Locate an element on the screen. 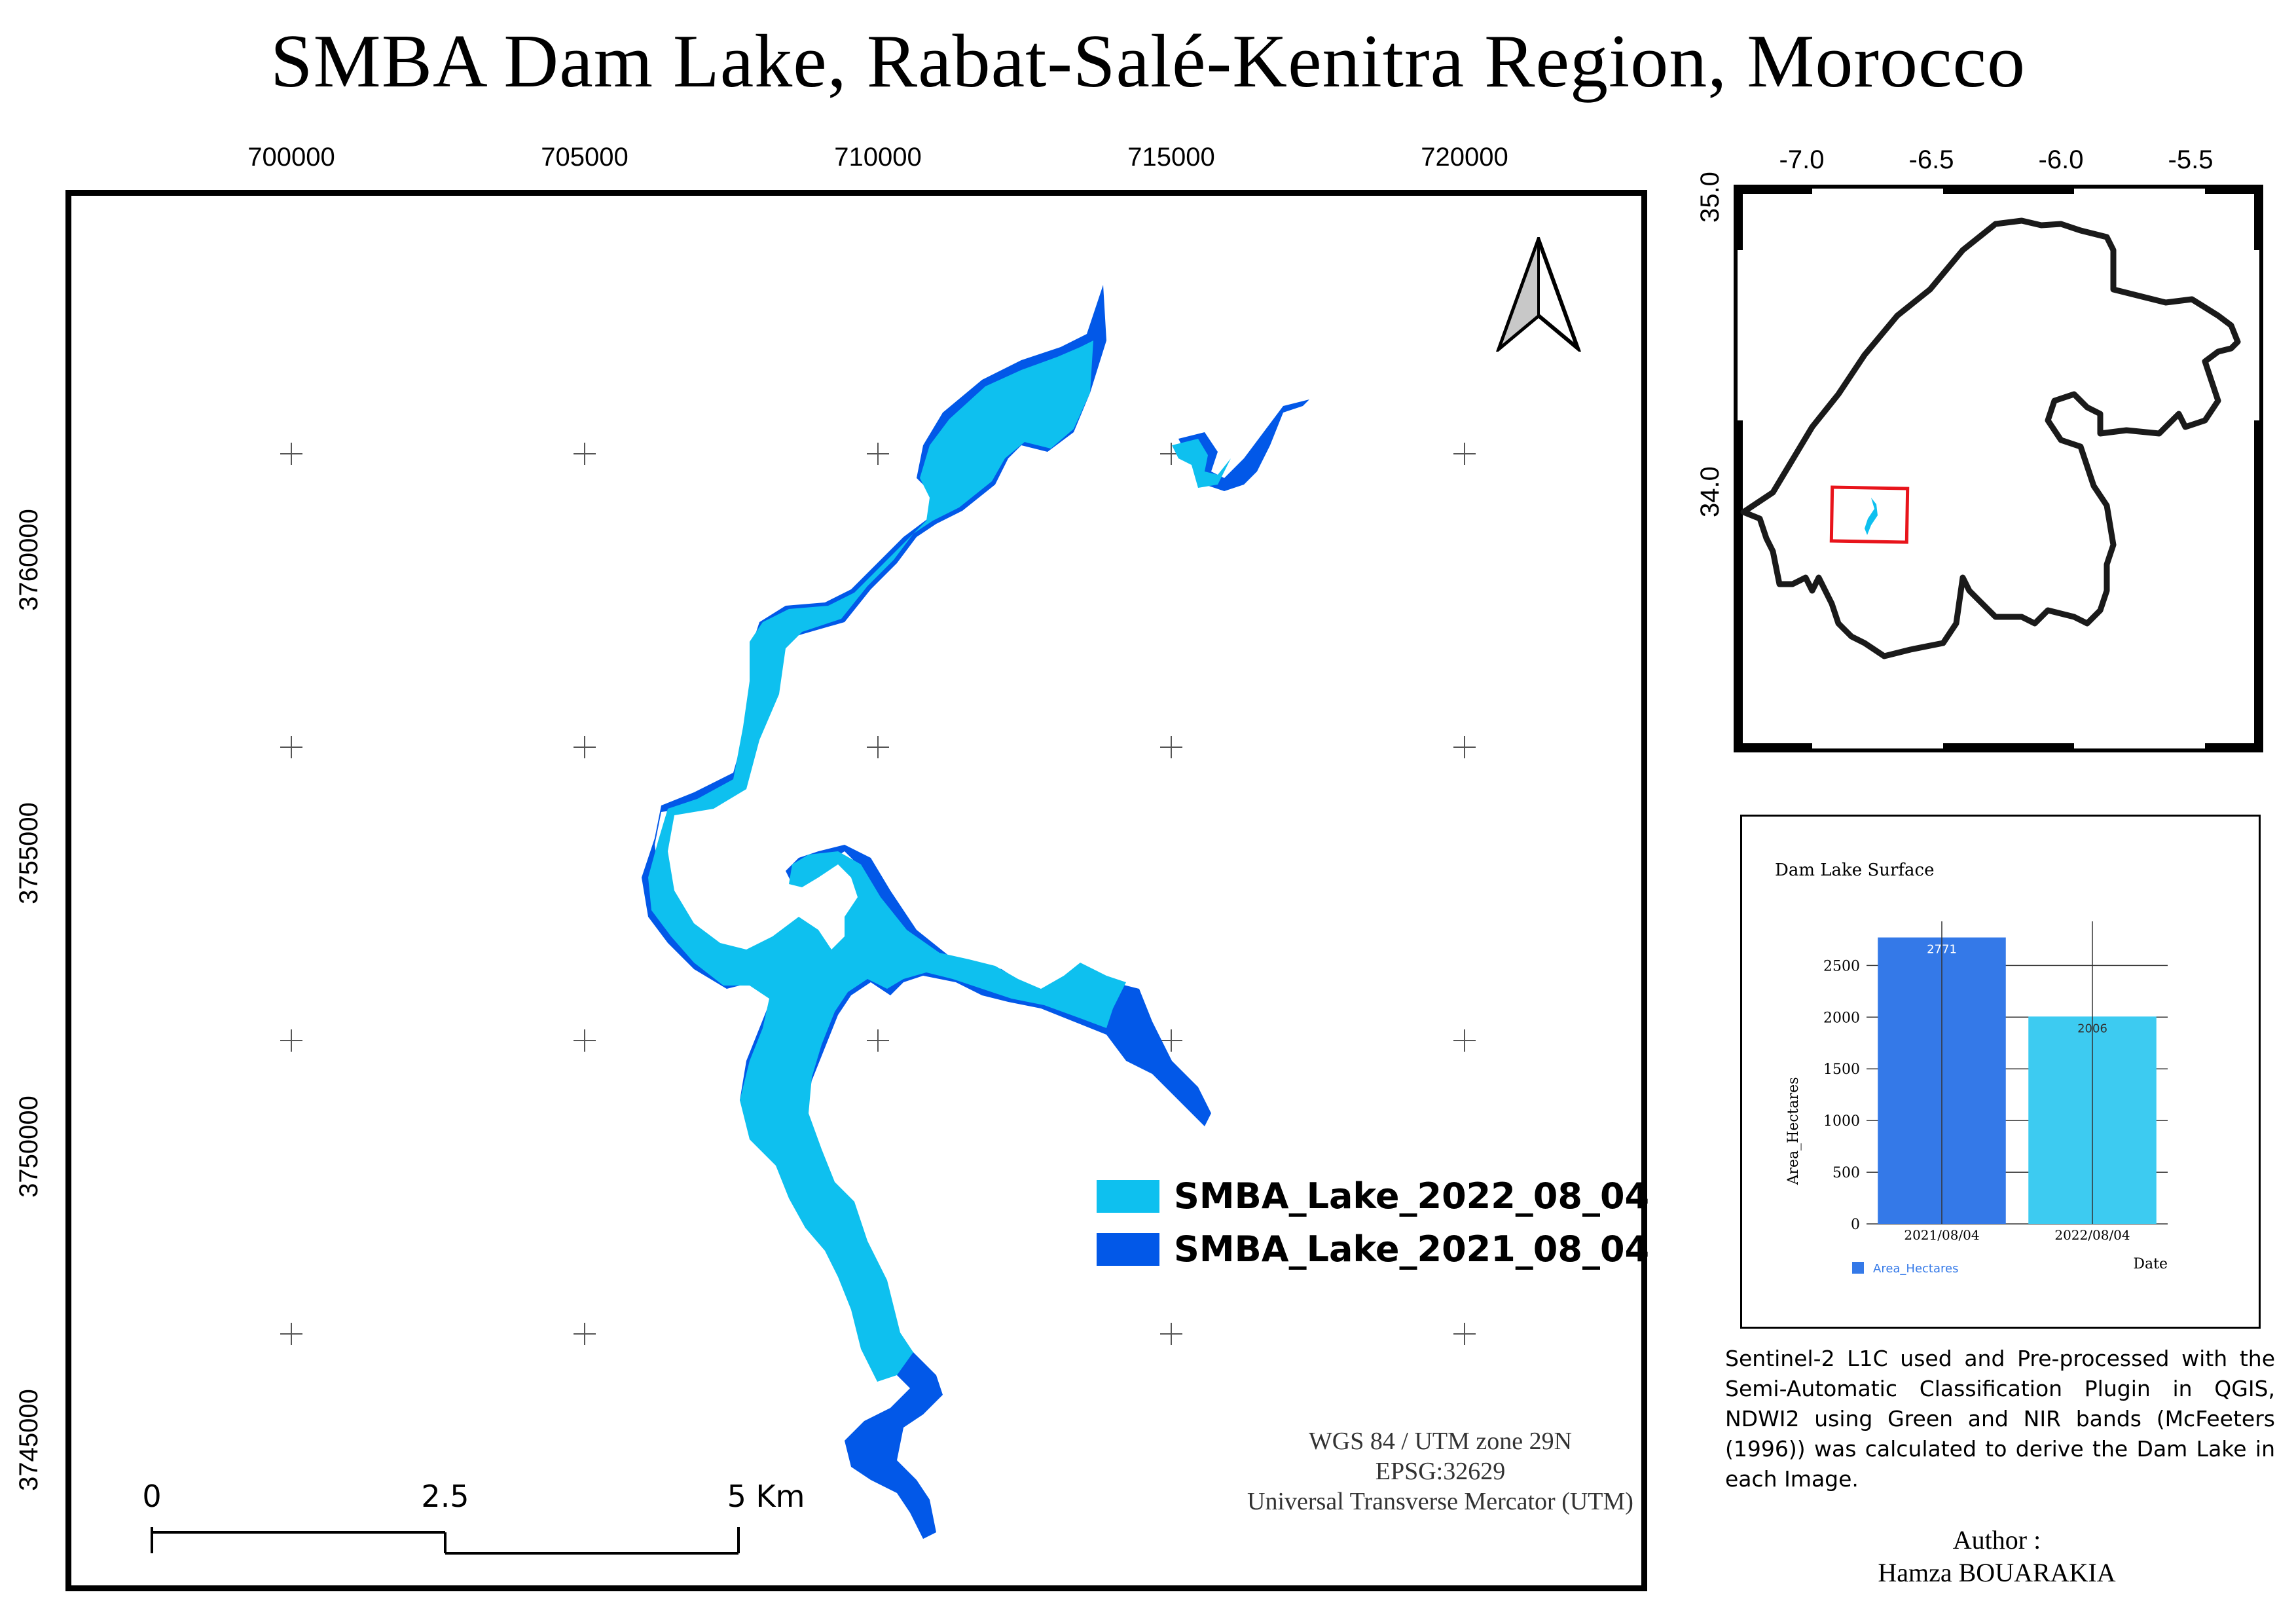 The width and height of the screenshot is (2296, 1624). north-arrow-icon is located at coordinates (1538, 294).